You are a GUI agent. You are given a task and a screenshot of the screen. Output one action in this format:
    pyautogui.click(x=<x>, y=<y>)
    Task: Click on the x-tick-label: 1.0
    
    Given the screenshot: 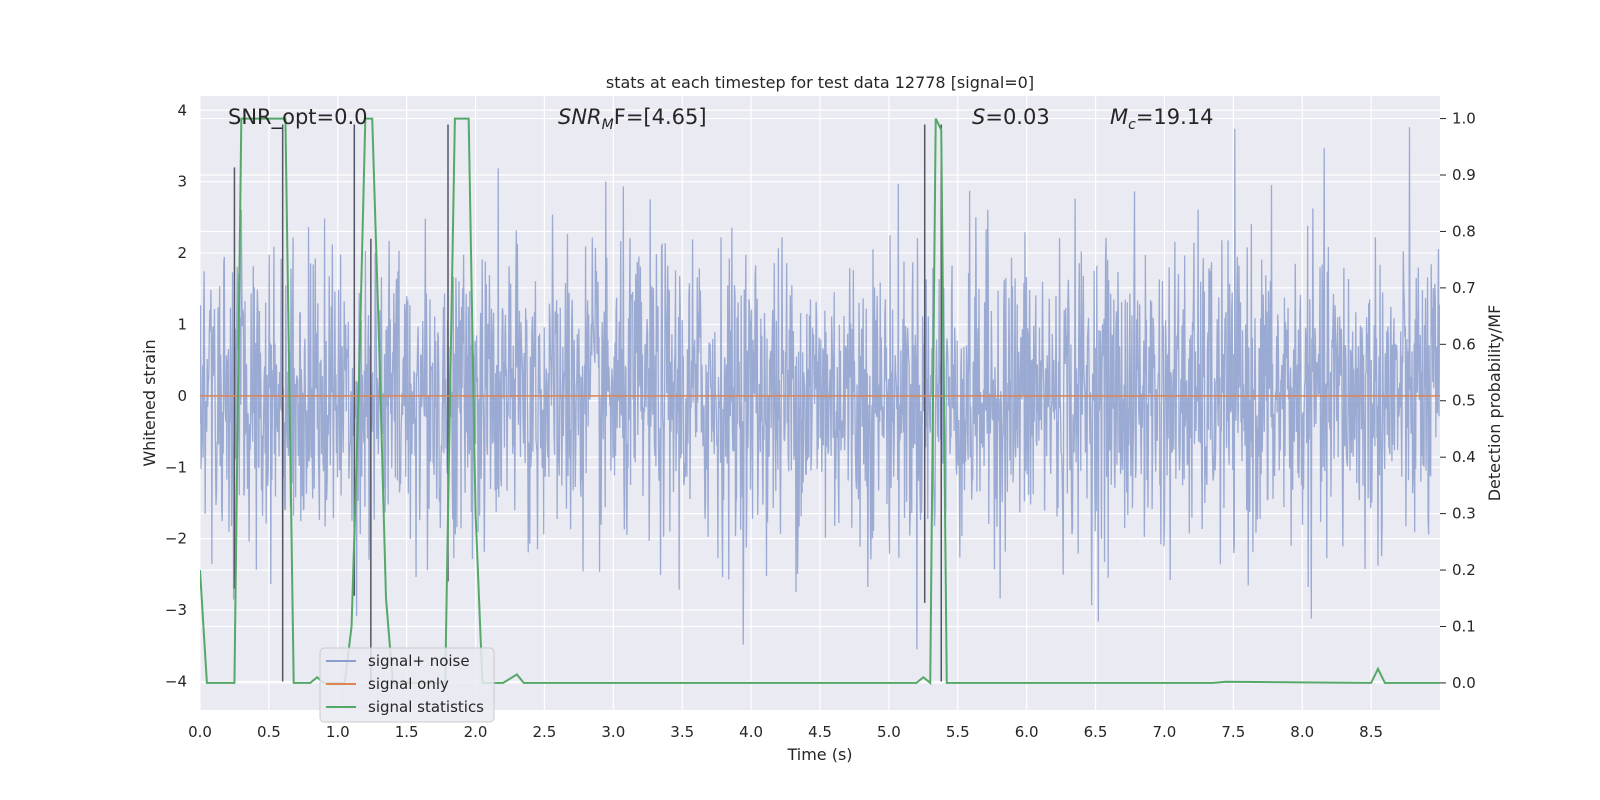 What is the action you would take?
    pyautogui.click(x=338, y=732)
    